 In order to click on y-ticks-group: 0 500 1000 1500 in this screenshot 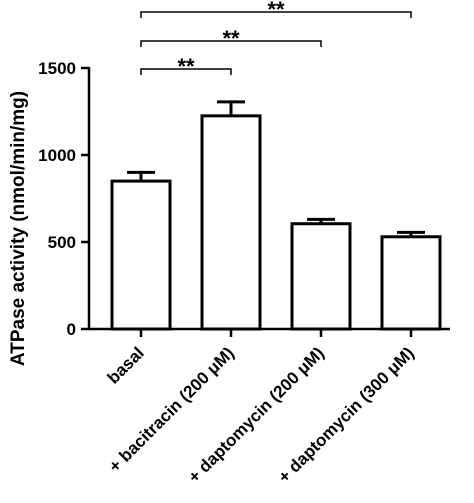, I will do `click(63, 199)`.